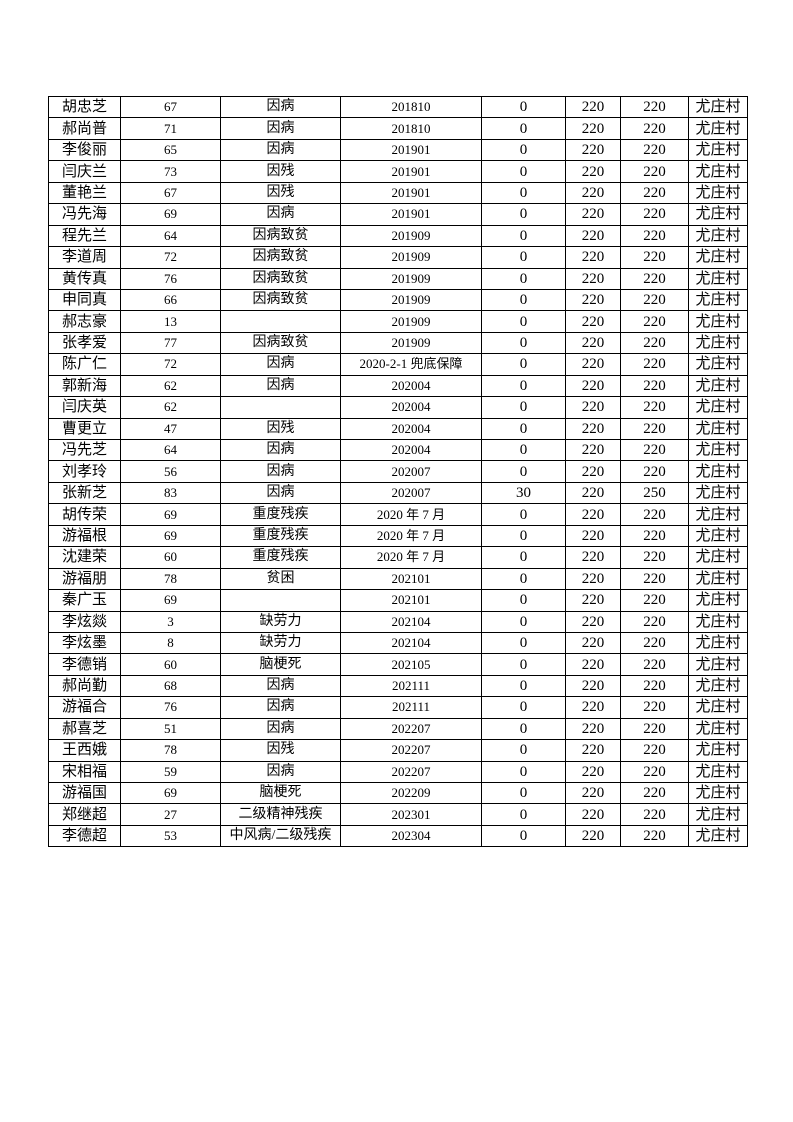 This screenshot has width=793, height=1122. I want to click on table-row: 冯先芝 64 因病 202004 0 220 220 尤庄村, so click(398, 450).